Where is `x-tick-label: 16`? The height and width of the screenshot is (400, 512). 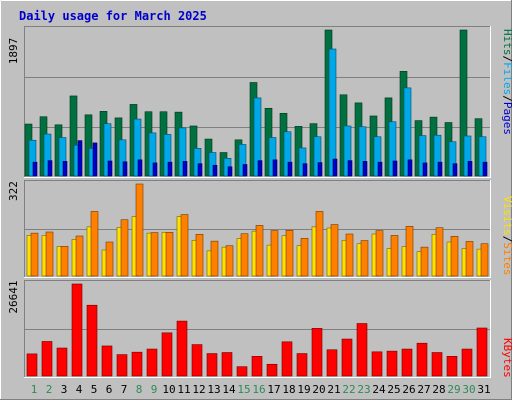 x-tick-label: 16 is located at coordinates (258, 389).